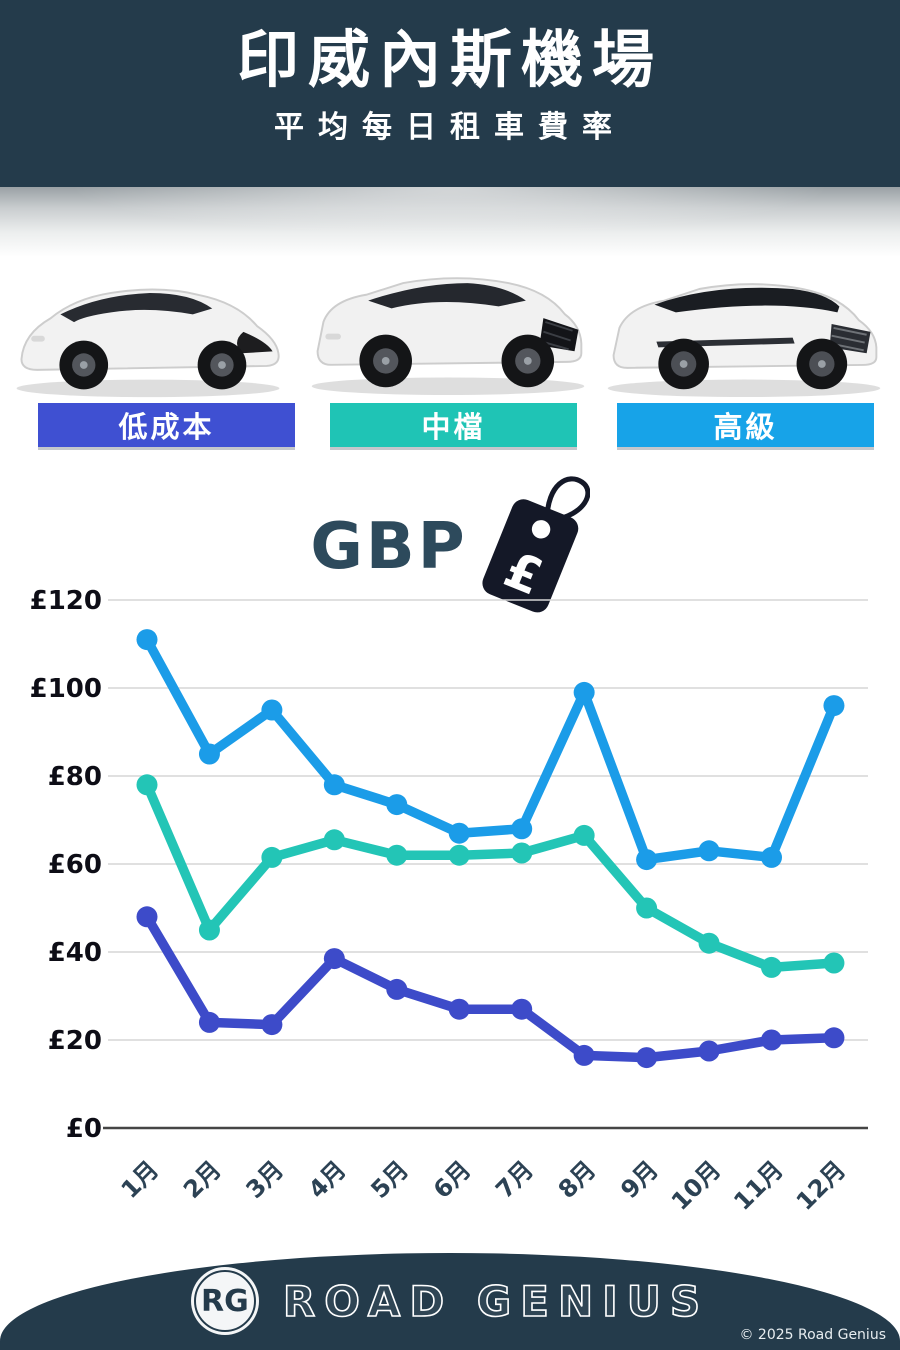  Describe the element at coordinates (449, 59) in the screenshot. I see `page-title: 印威內斯機場` at that location.